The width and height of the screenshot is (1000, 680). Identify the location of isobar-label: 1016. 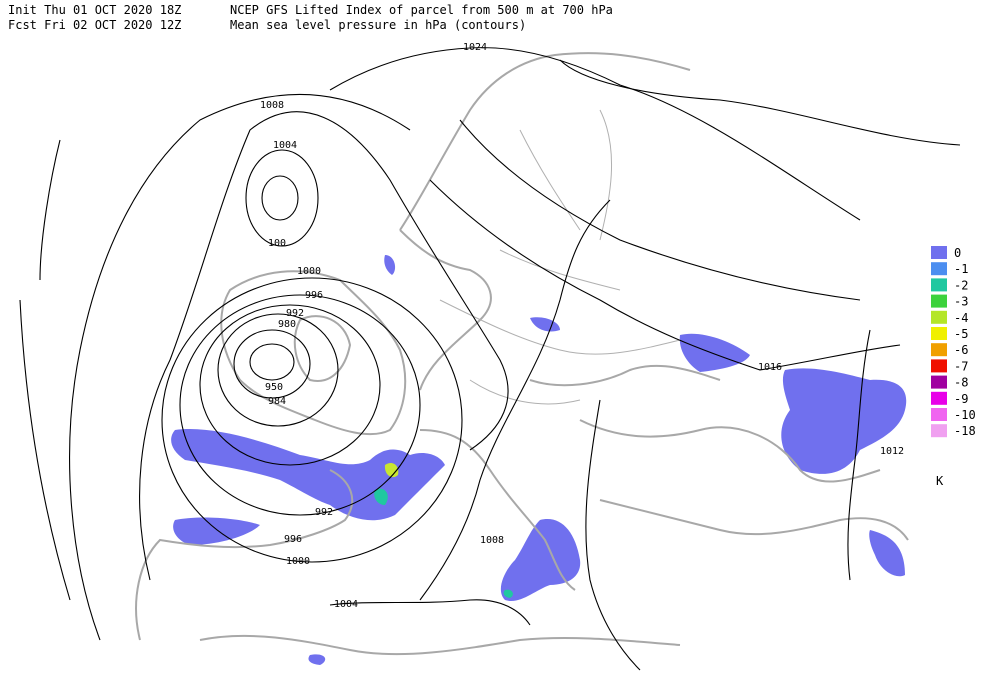
(770, 367).